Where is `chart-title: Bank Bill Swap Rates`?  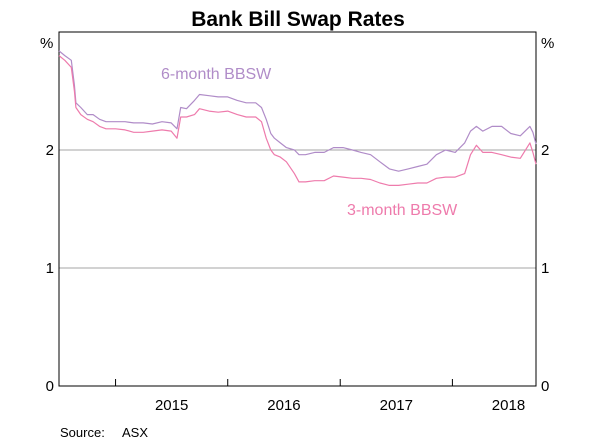
chart-title: Bank Bill Swap Rates is located at coordinates (298, 19).